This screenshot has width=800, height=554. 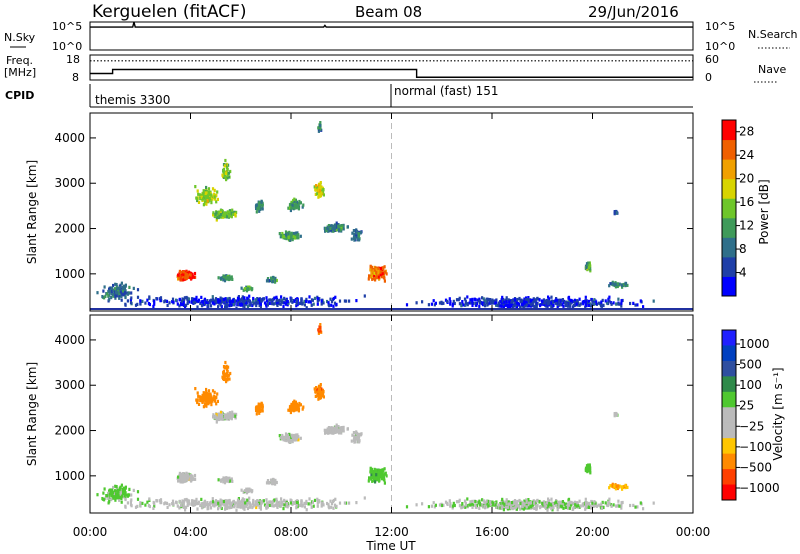 What do you see at coordinates (446, 91) in the screenshot?
I see `cpid-segment-2: normal (fast) 151` at bounding box center [446, 91].